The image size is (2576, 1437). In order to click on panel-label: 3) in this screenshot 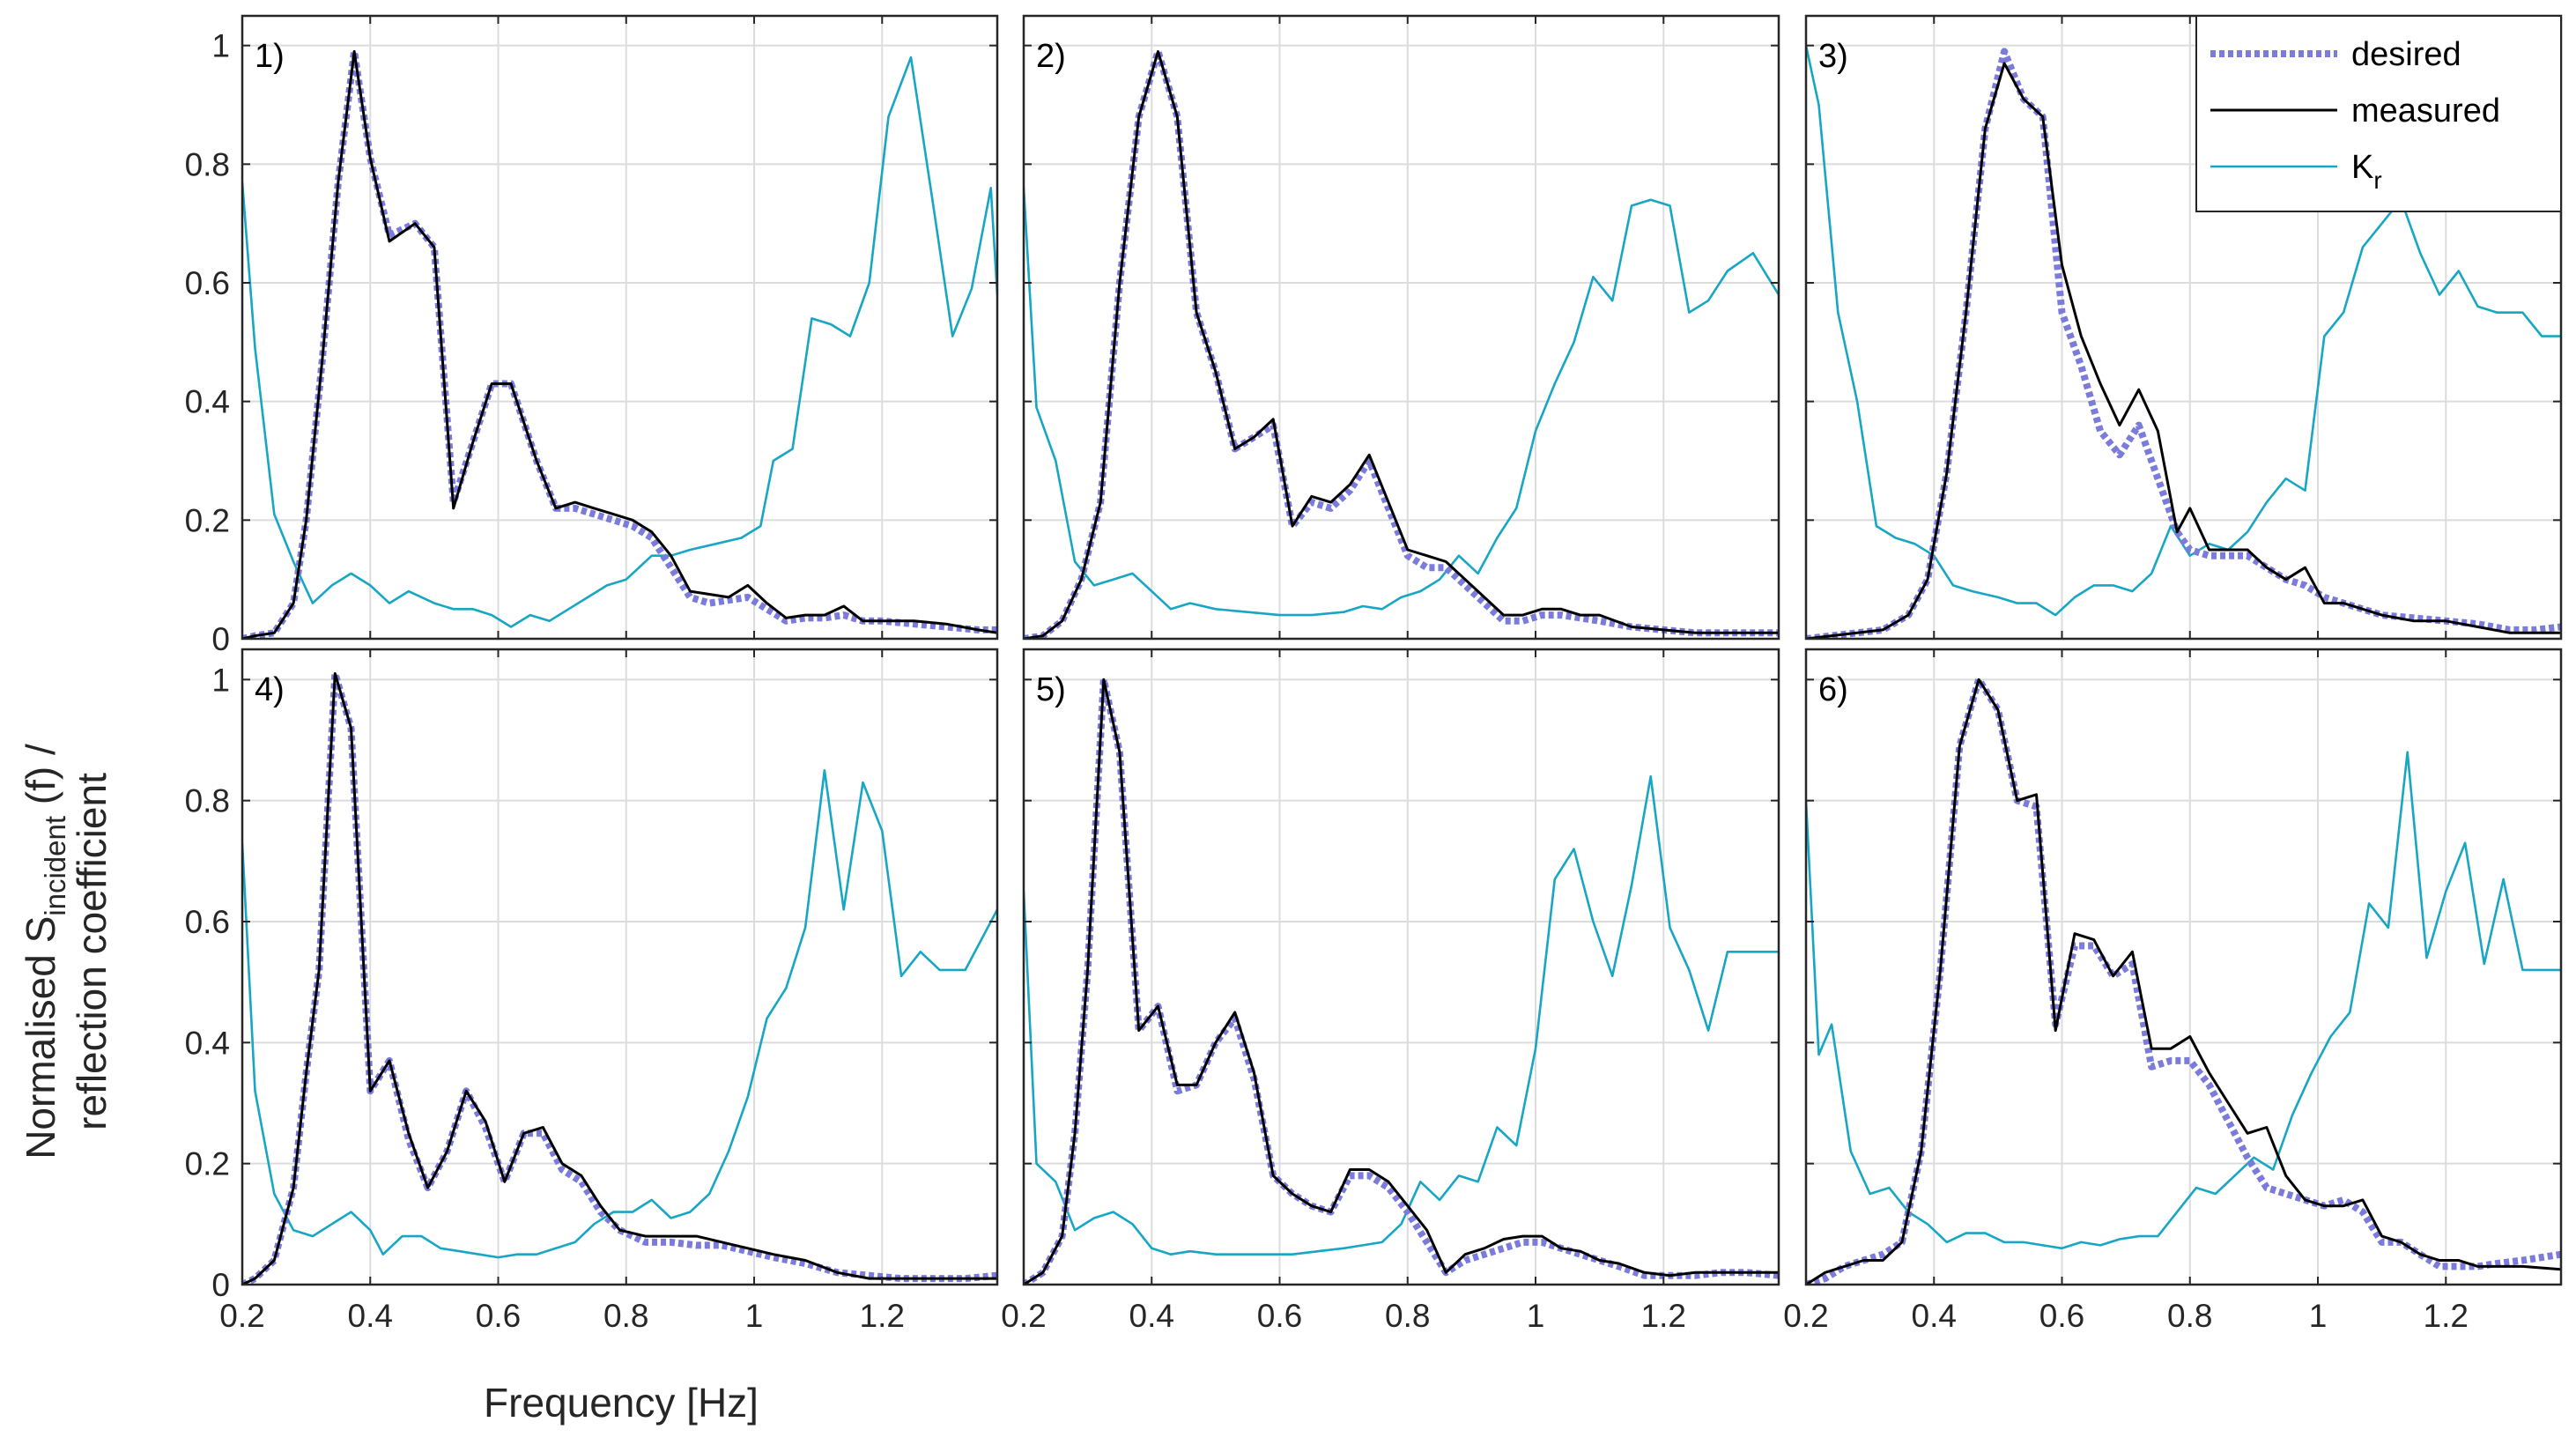, I will do `click(1833, 56)`.